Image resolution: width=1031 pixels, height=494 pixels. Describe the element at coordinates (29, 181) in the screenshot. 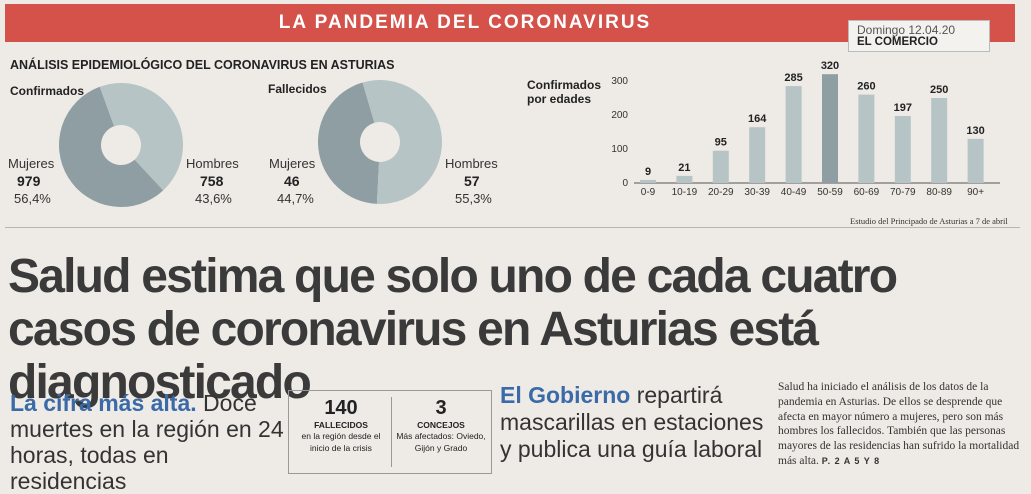

I see `pie-confirmados-women-value: 979` at that location.